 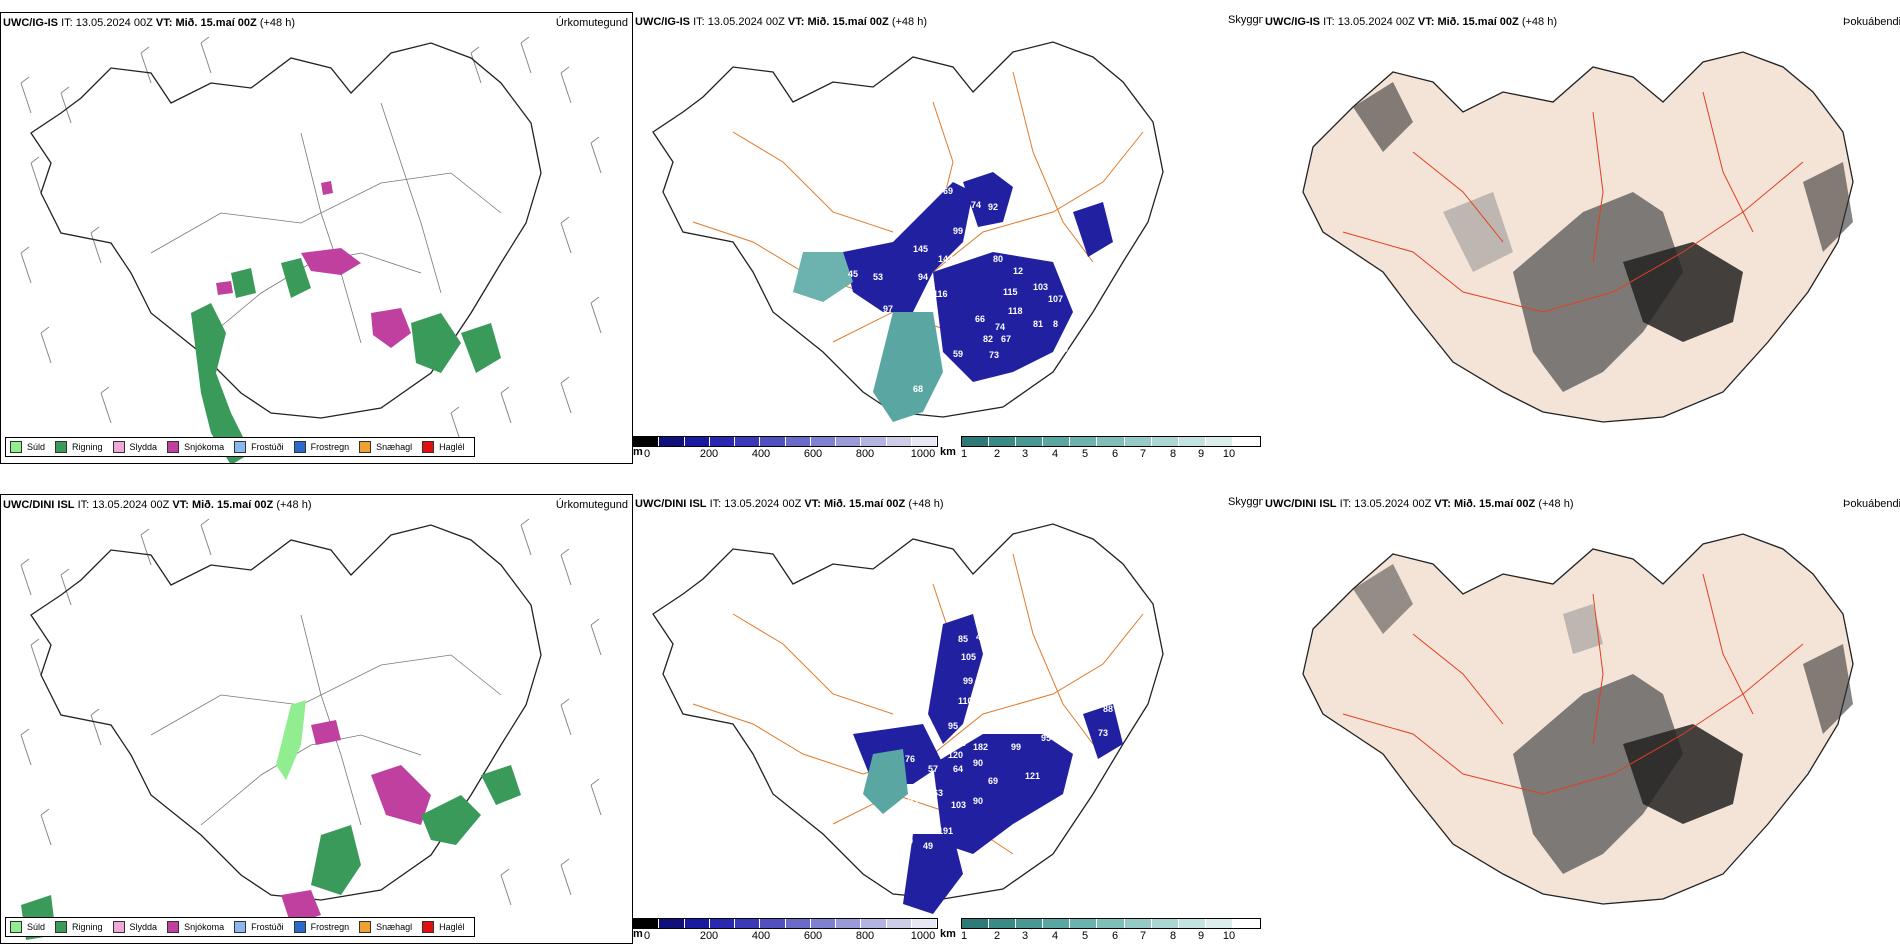 What do you see at coordinates (134, 927) in the screenshot?
I see `legend-item: Slydda` at bounding box center [134, 927].